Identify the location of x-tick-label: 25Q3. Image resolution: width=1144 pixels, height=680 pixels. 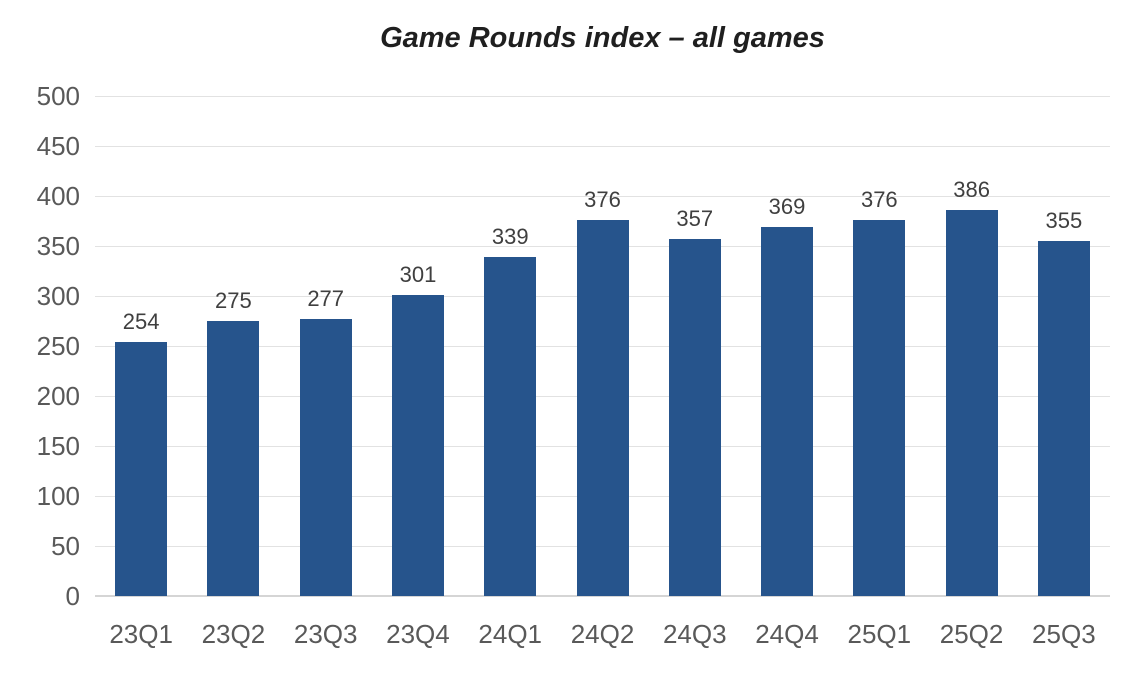
(1064, 634).